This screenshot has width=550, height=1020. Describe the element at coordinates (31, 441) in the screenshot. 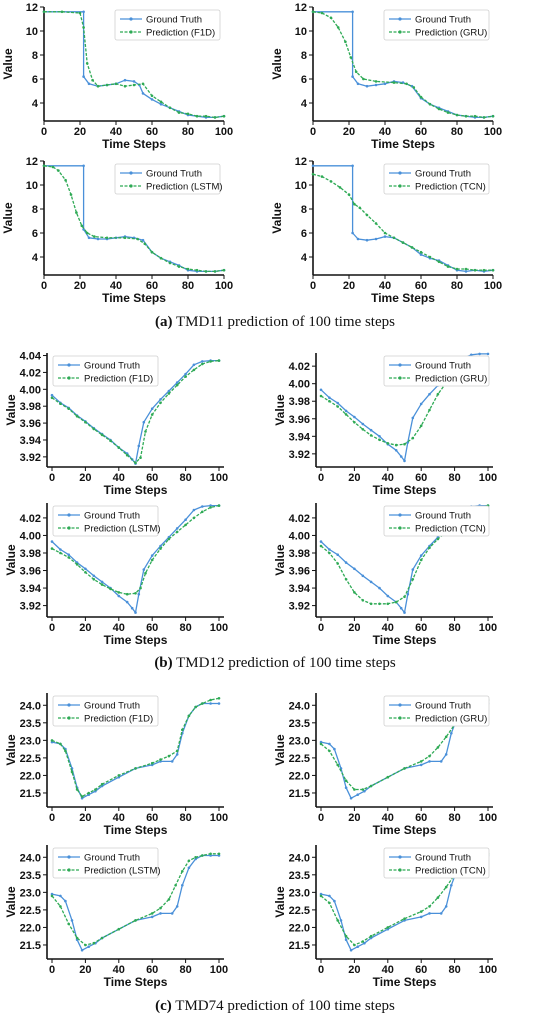

I see `y-tick-label: 3.94` at that location.